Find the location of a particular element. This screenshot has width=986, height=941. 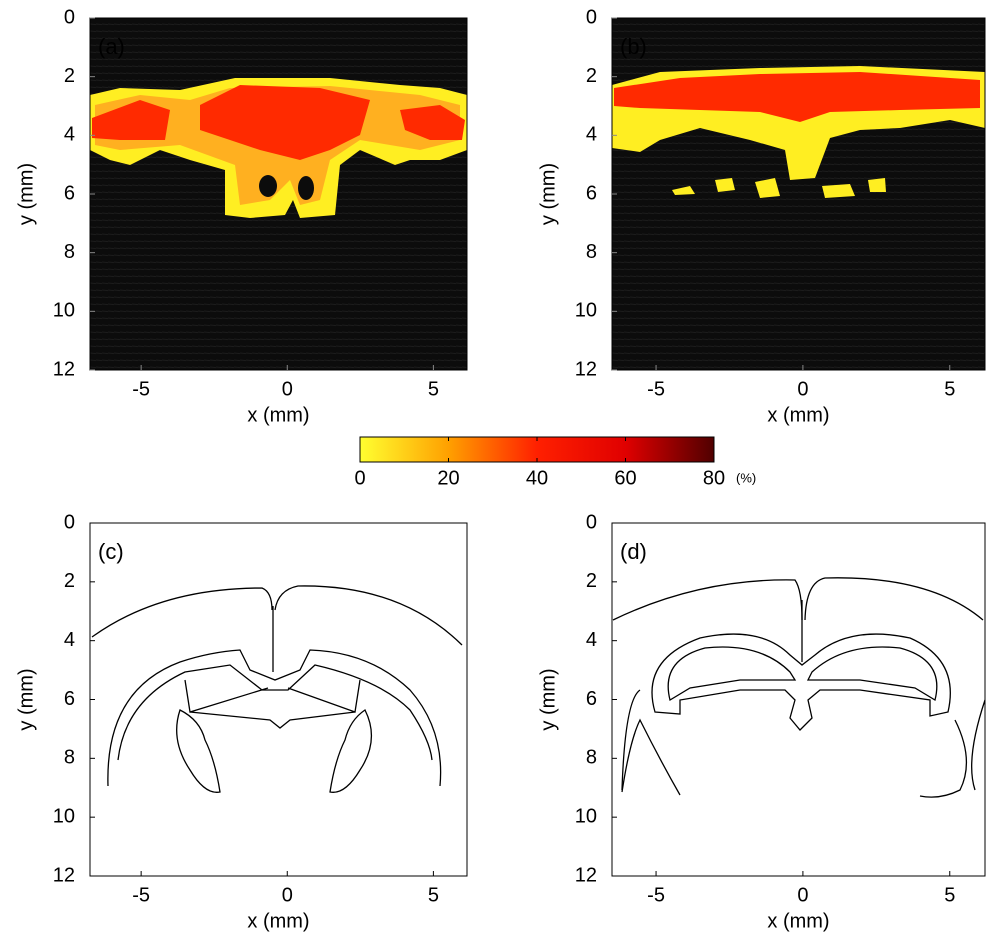

image-b is located at coordinates (798, 194).